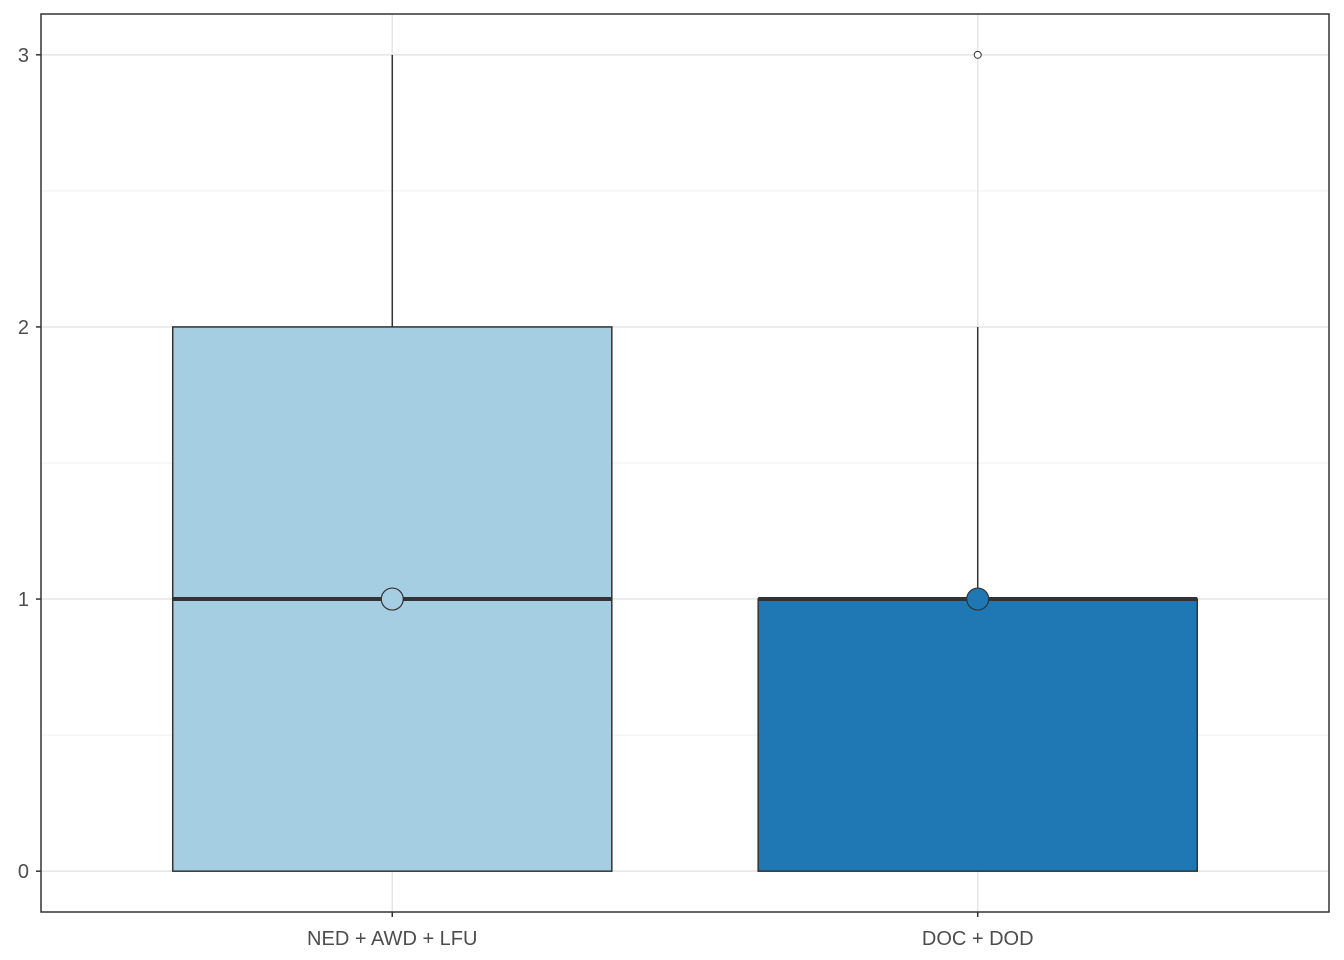 The height and width of the screenshot is (960, 1344). Describe the element at coordinates (392, 939) in the screenshot. I see `x-tick-label: NED + AWD + LFU` at that location.